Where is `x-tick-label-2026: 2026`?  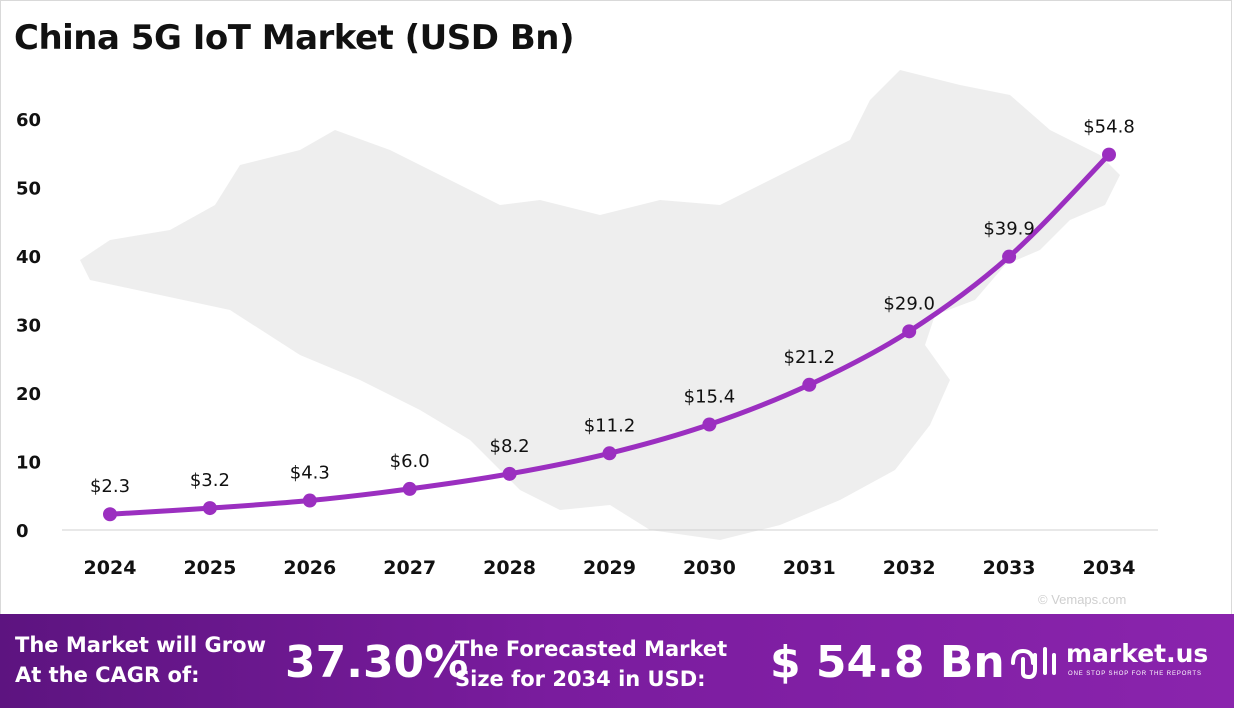
x-tick-label-2026: 2026 is located at coordinates (309, 568).